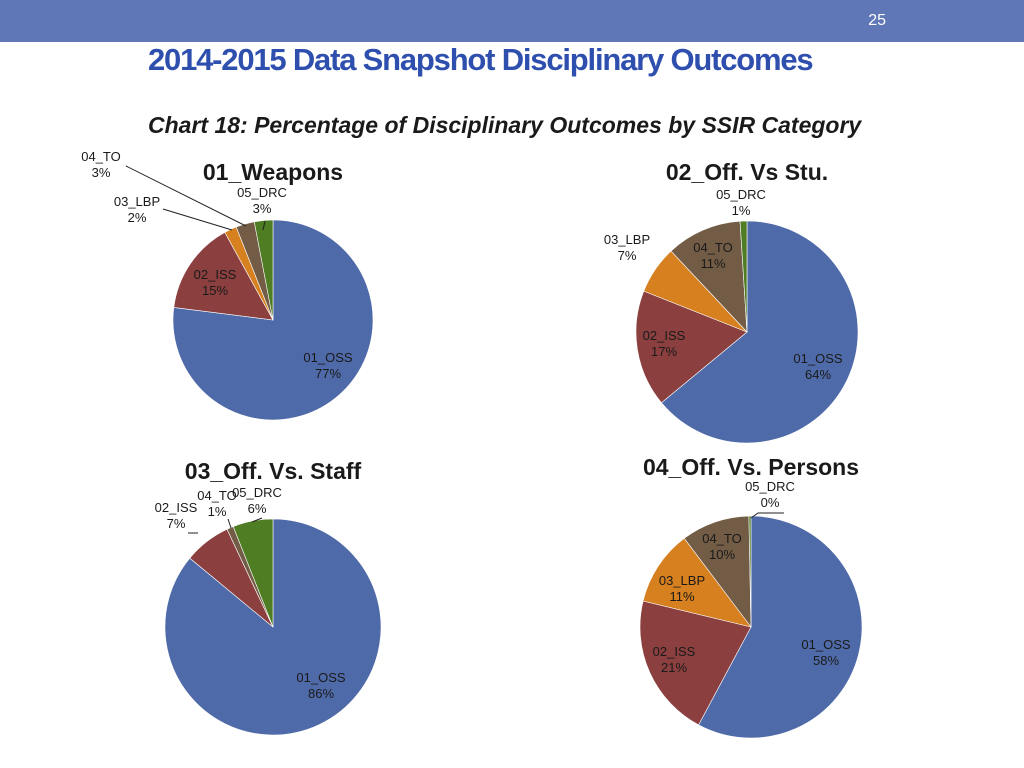  What do you see at coordinates (709, 276) in the screenshot?
I see `pie-slice-02-off-vs-stu-04-to` at bounding box center [709, 276].